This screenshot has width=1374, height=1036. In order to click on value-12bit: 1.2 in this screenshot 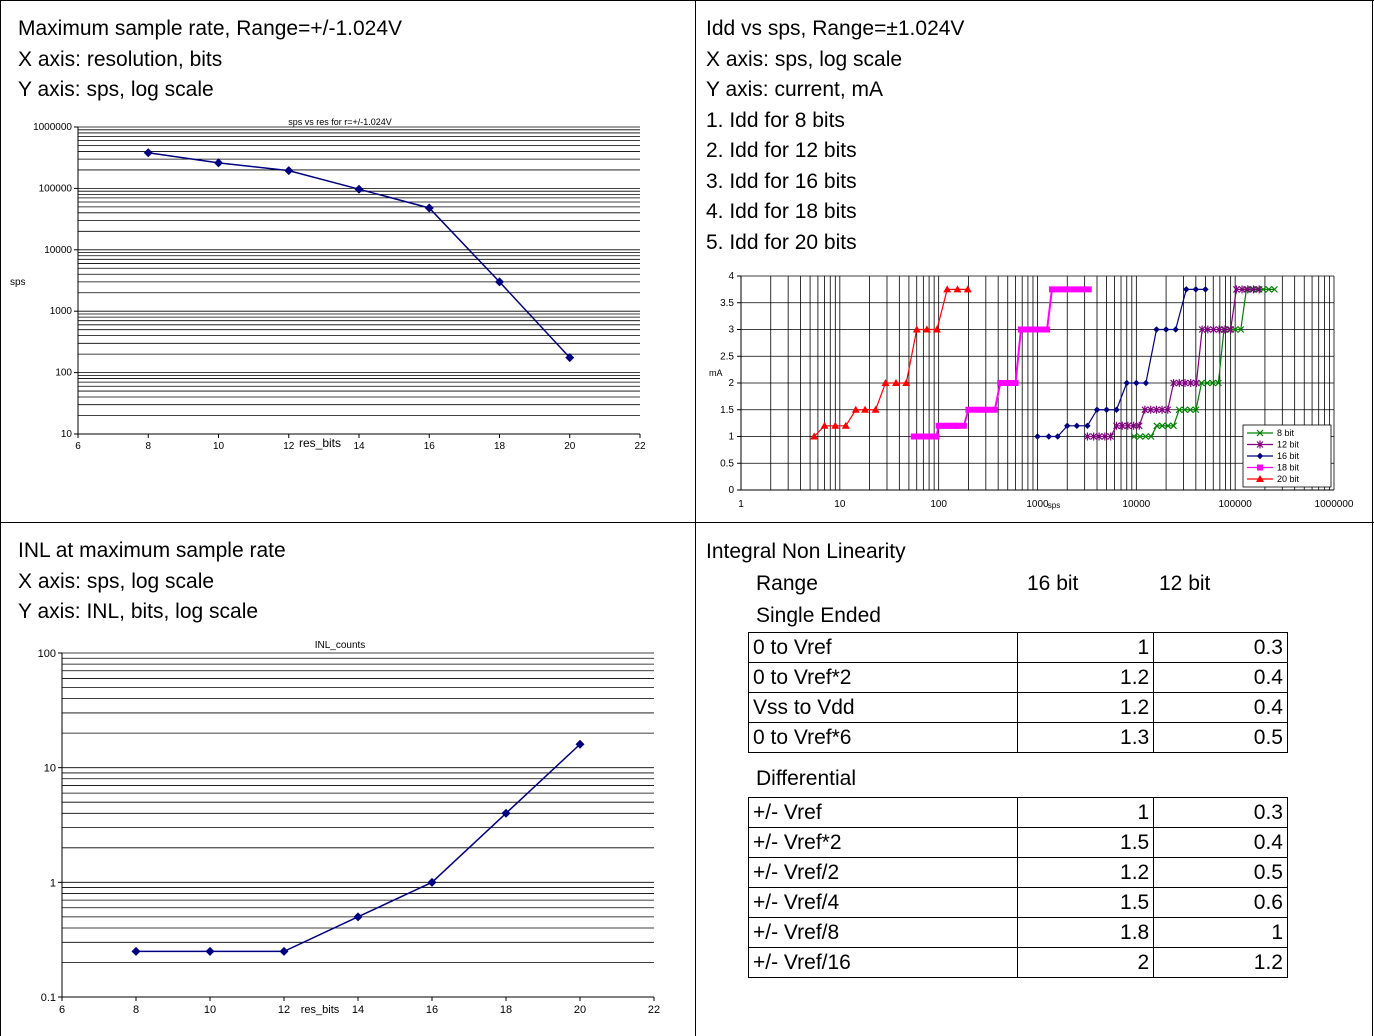, I will do `click(1220, 962)`.